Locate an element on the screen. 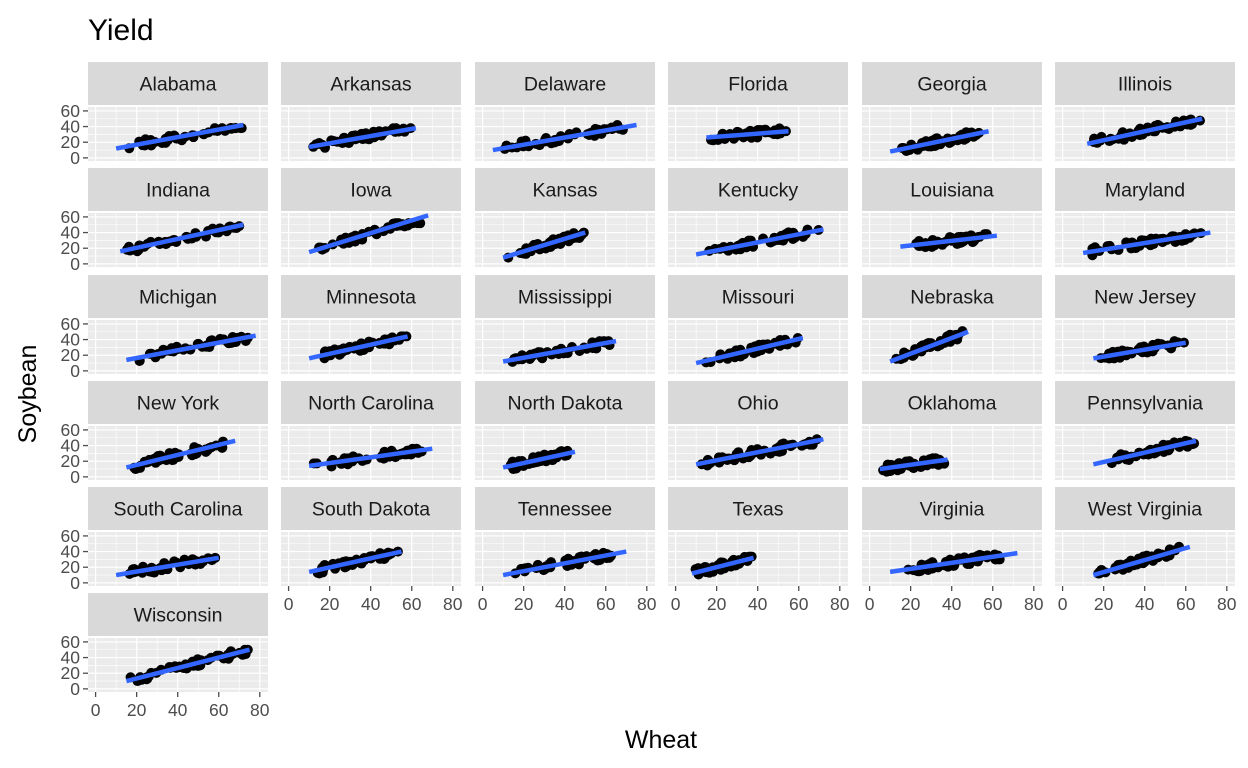  y-axis-title: Soybean is located at coordinates (28, 394).